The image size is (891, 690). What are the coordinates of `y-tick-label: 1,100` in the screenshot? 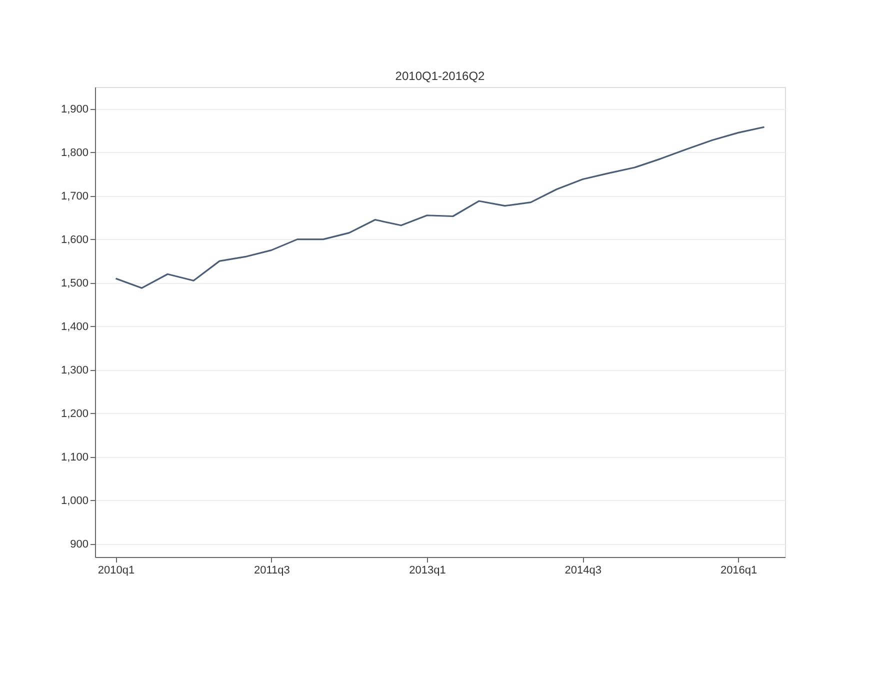 It's located at (74, 457).